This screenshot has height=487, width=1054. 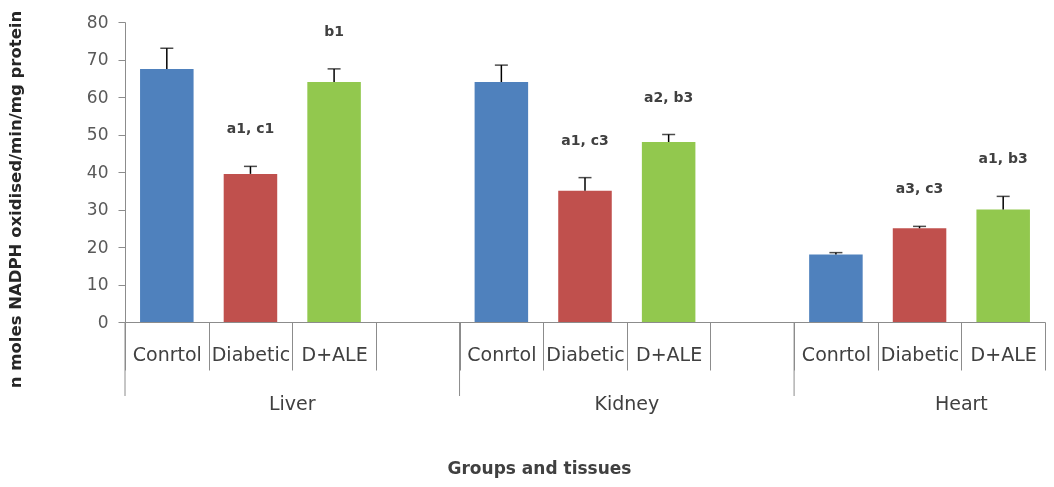 What do you see at coordinates (97, 134) in the screenshot?
I see `y-tick-label: 50` at bounding box center [97, 134].